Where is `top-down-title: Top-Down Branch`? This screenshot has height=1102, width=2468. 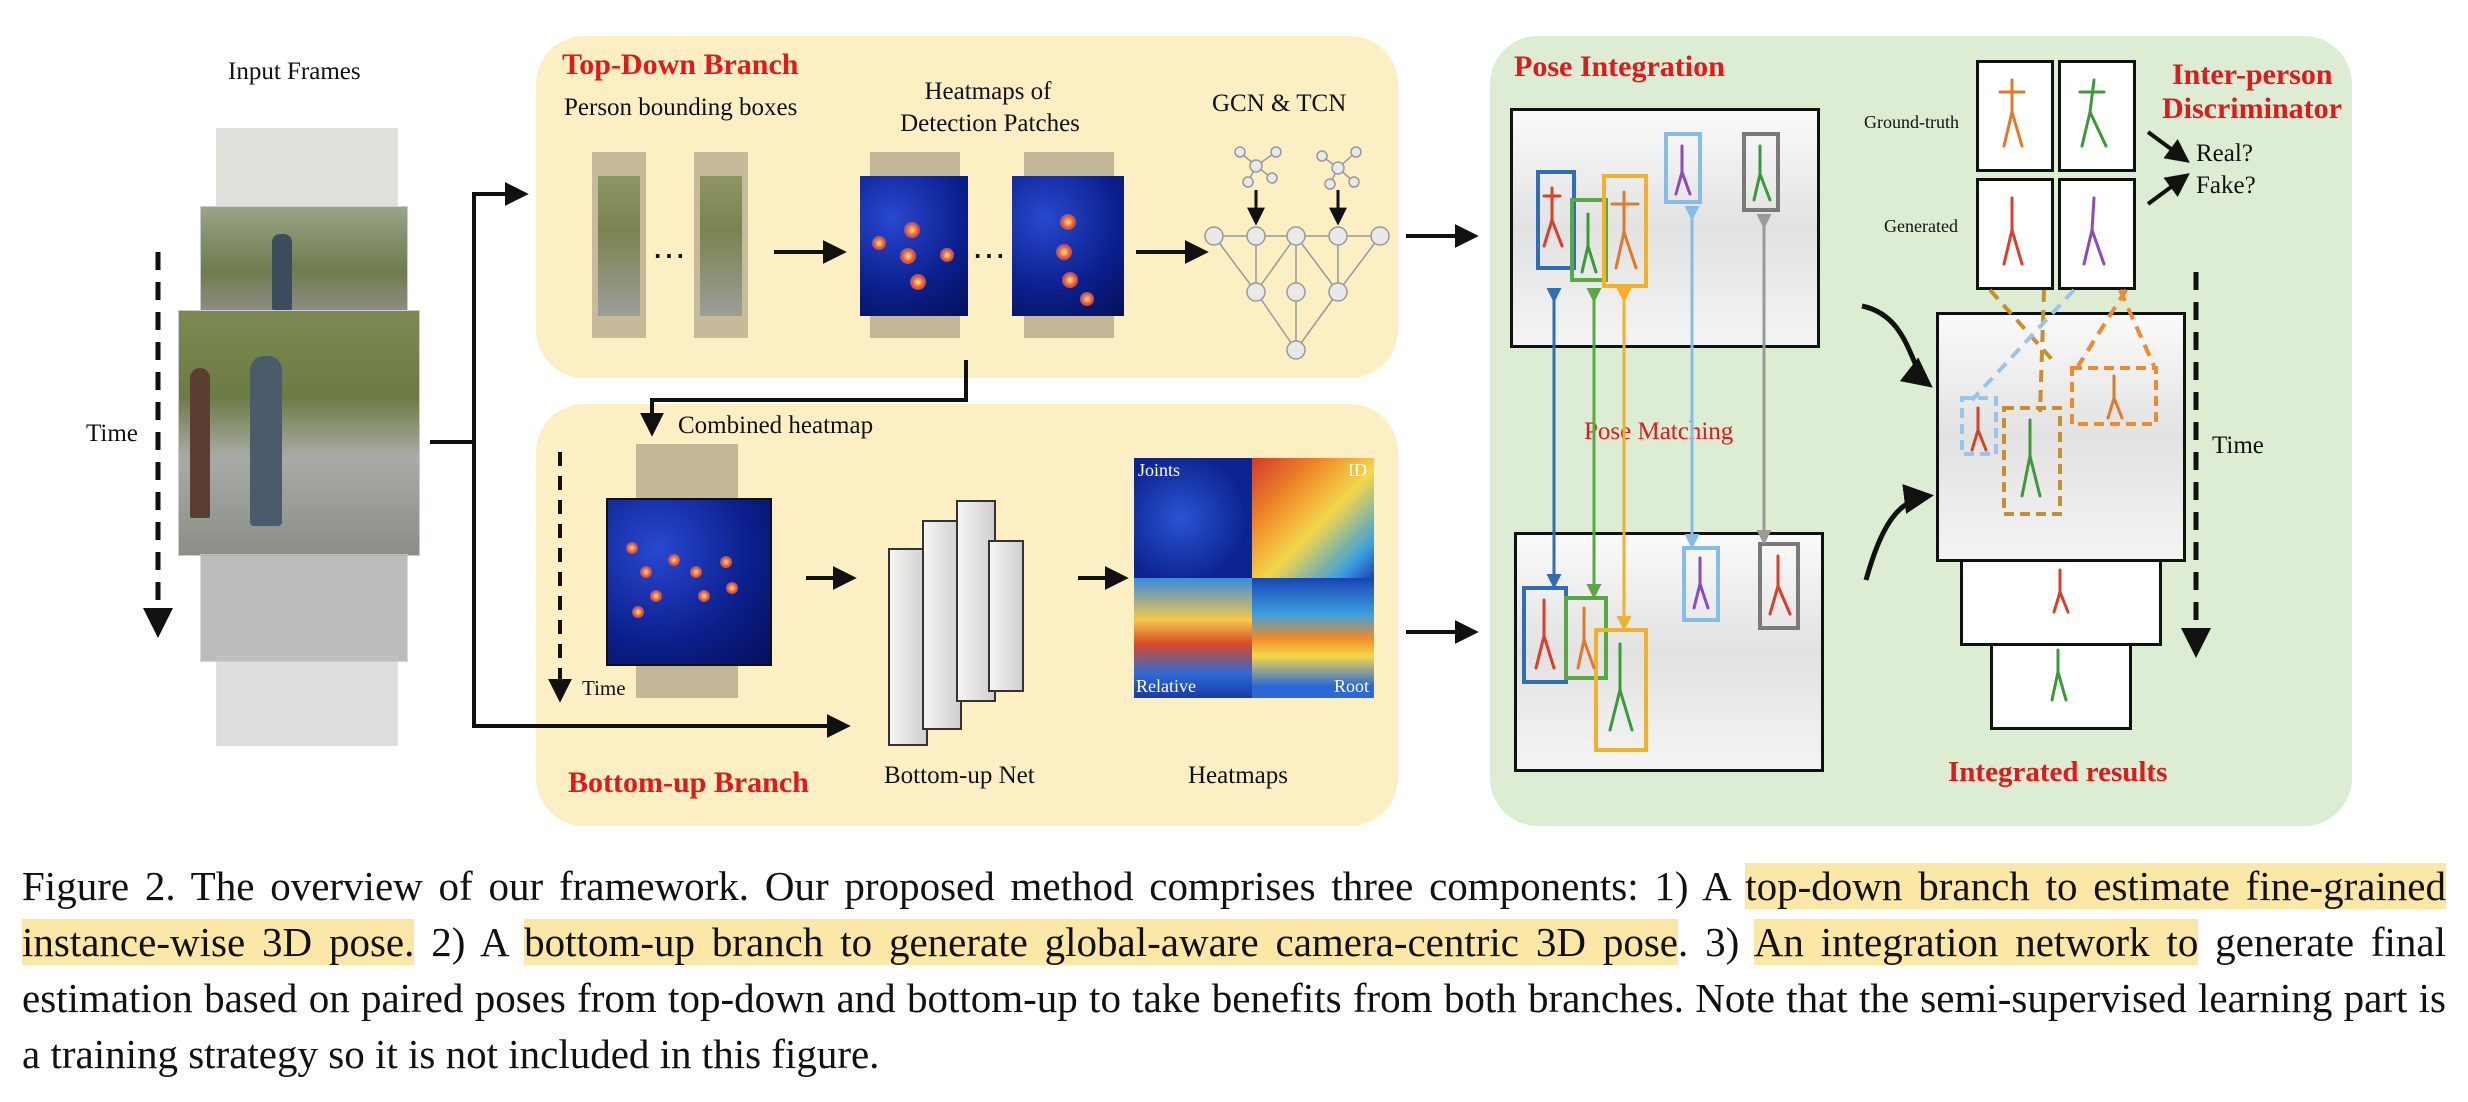
top-down-title: Top-Down Branch is located at coordinates (680, 64).